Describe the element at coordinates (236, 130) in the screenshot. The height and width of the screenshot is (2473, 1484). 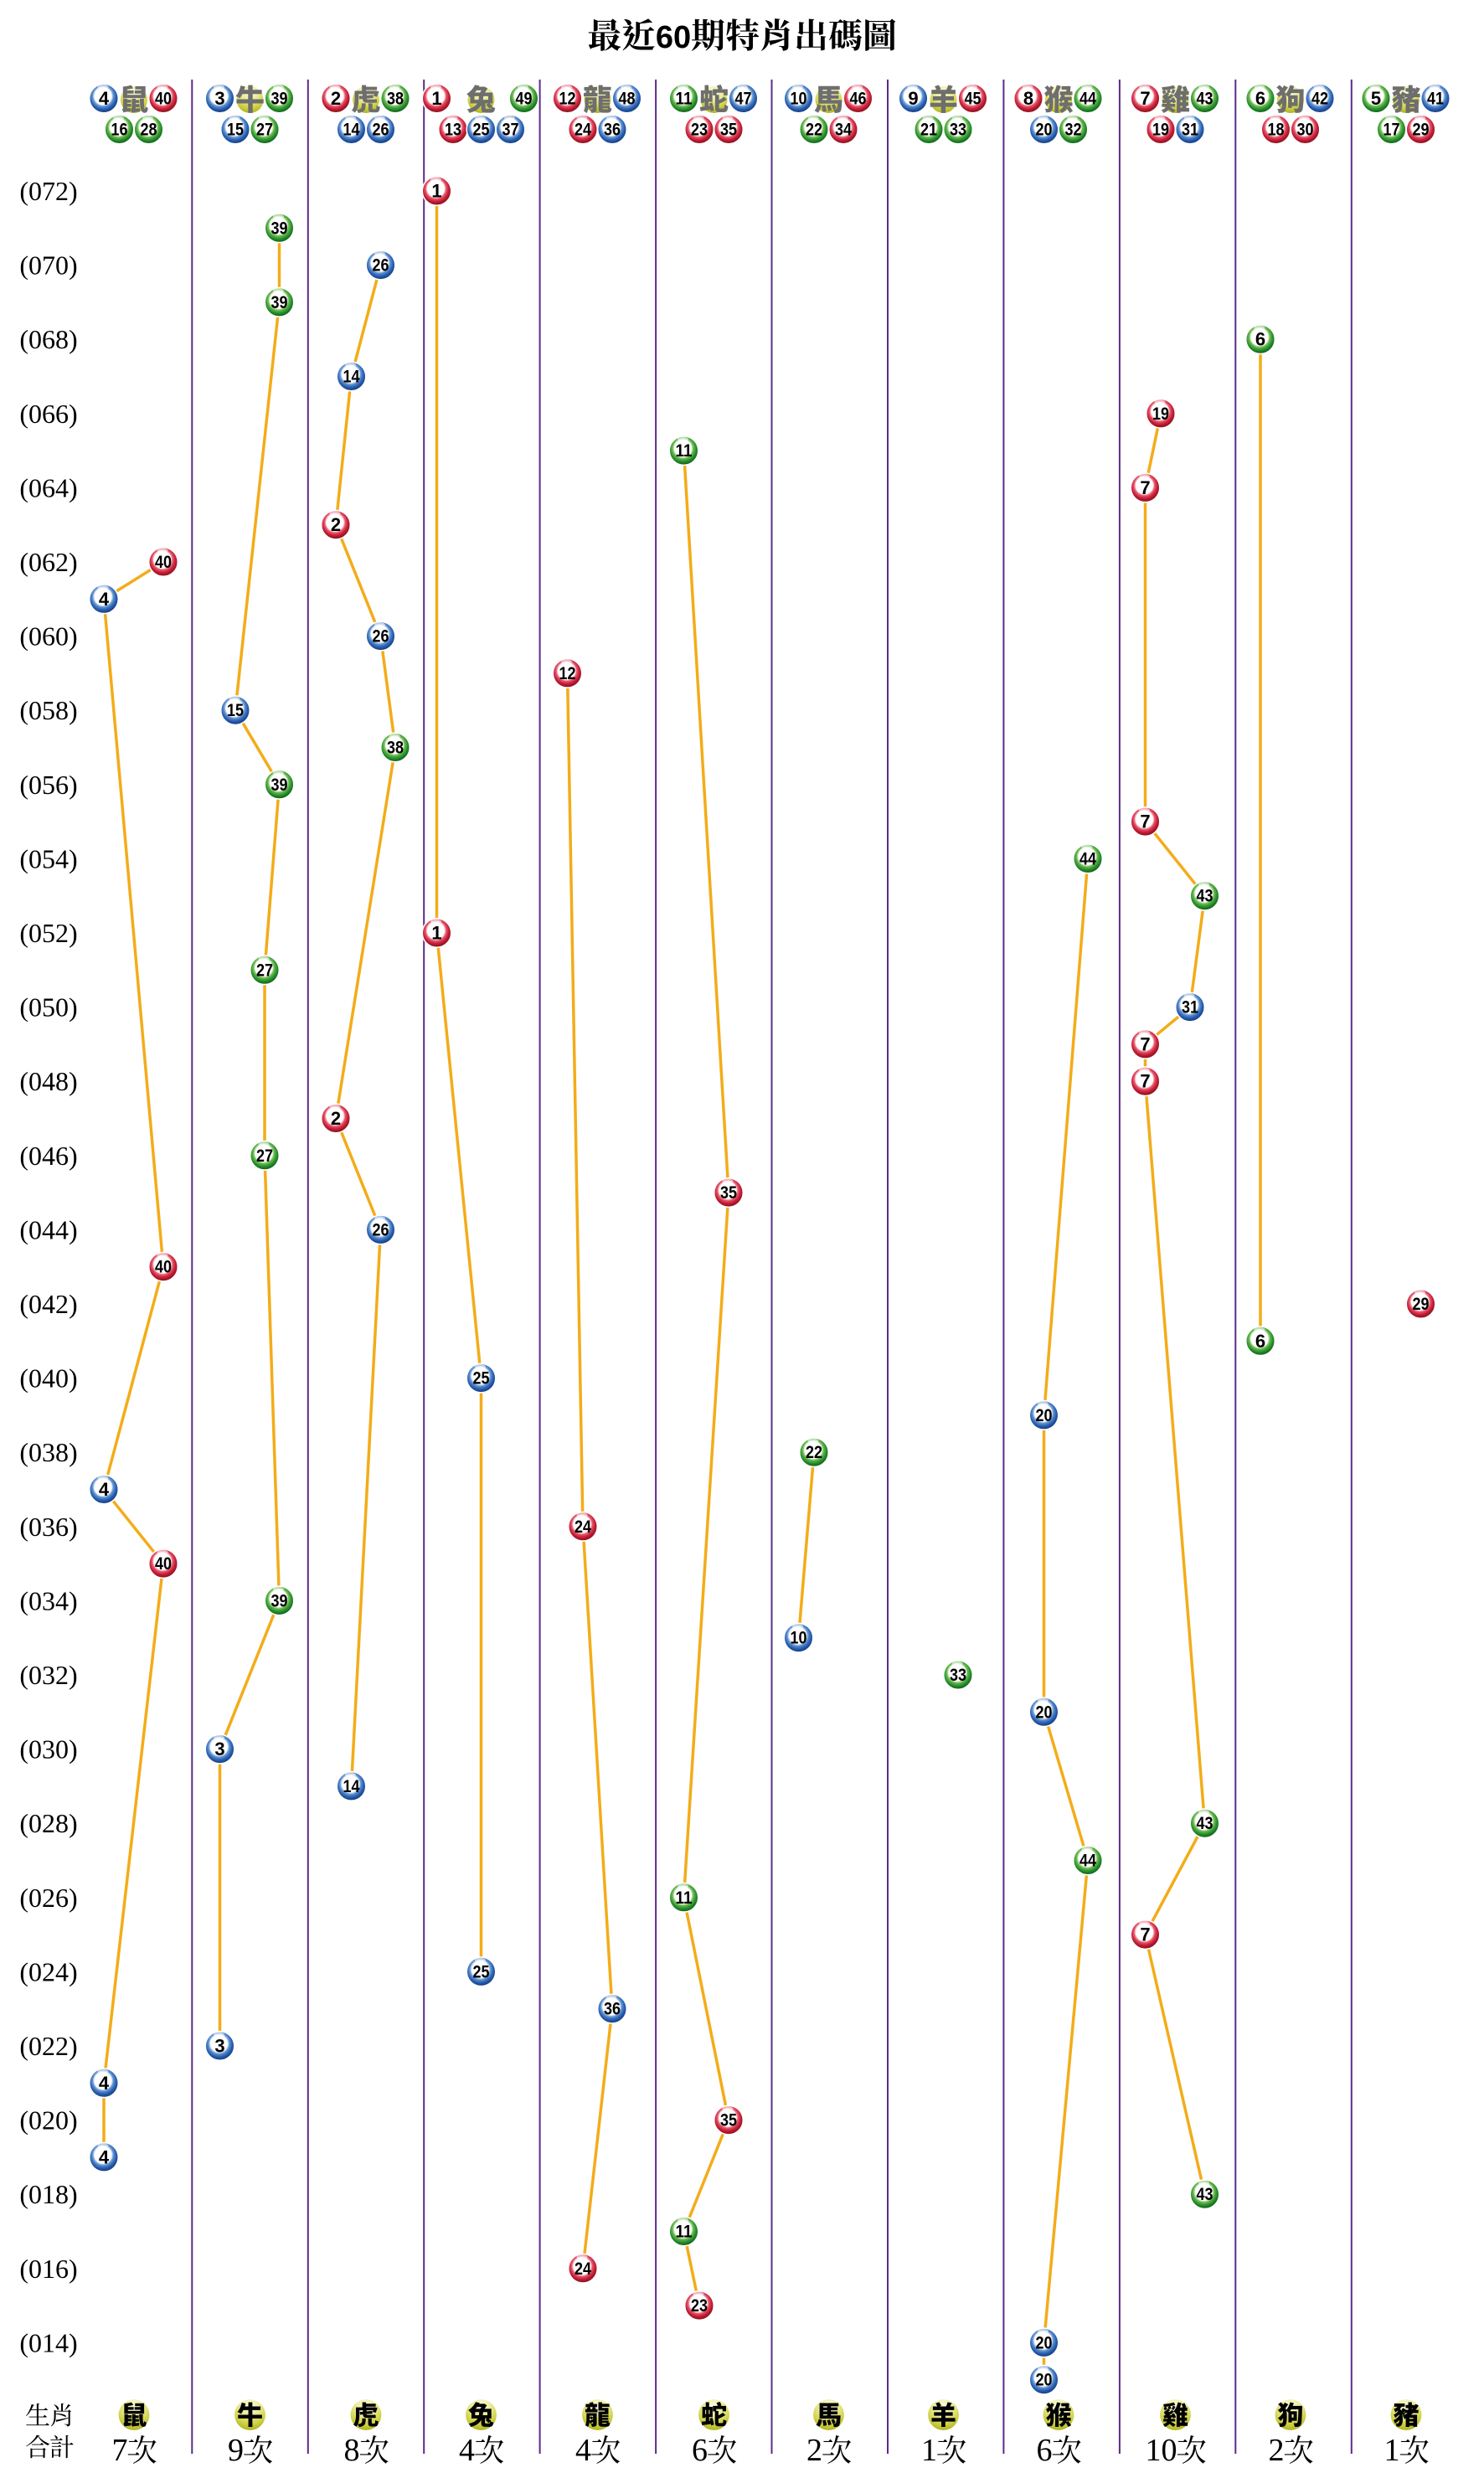
I see `svg-text: 15` at that location.